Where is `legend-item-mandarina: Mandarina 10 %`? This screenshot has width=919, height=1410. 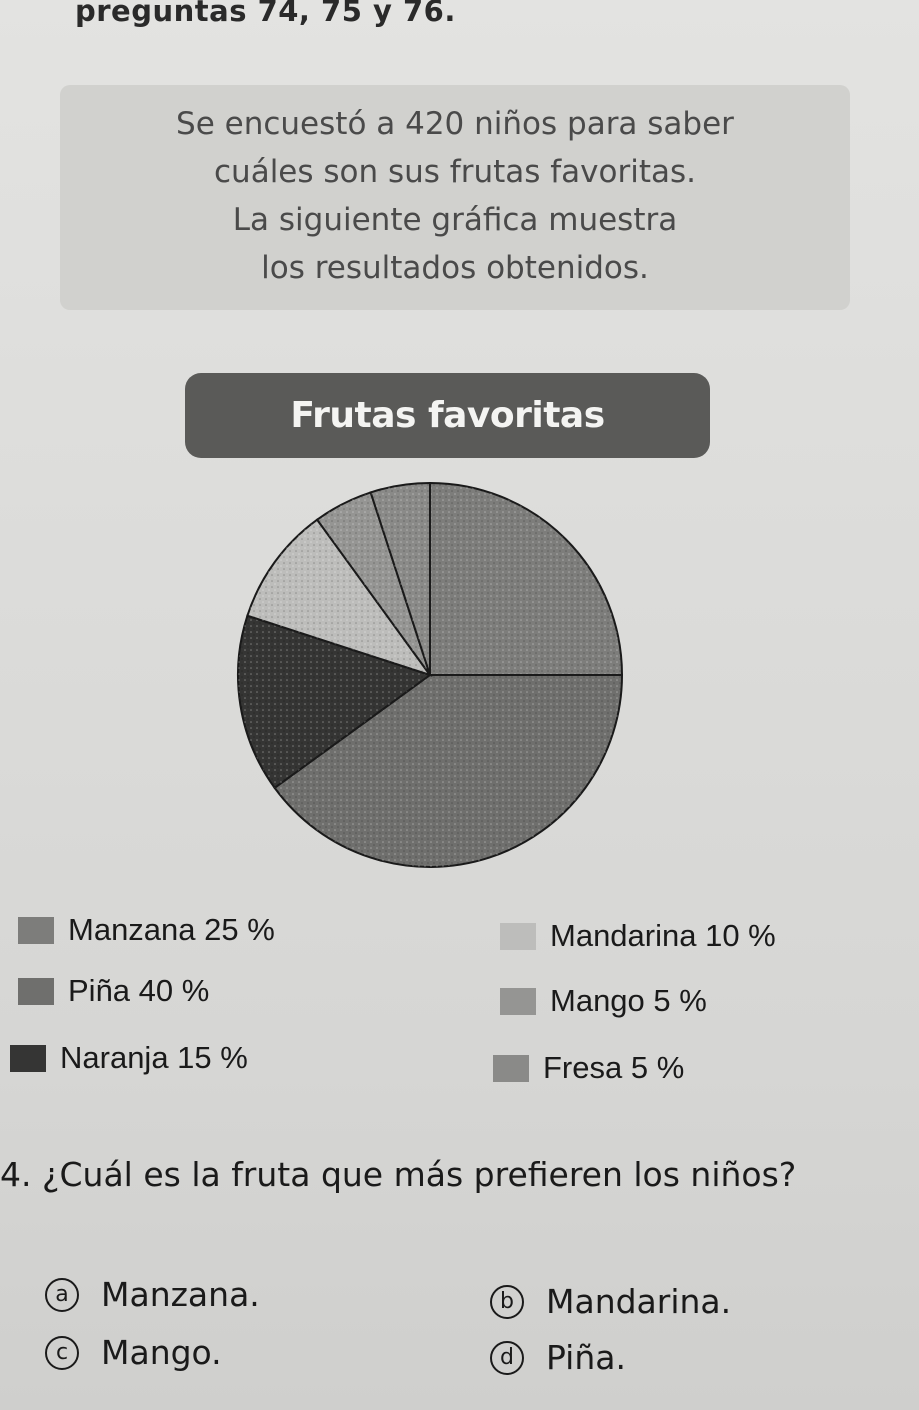
legend-item-mandarina: Mandarina 10 % is located at coordinates (638, 936).